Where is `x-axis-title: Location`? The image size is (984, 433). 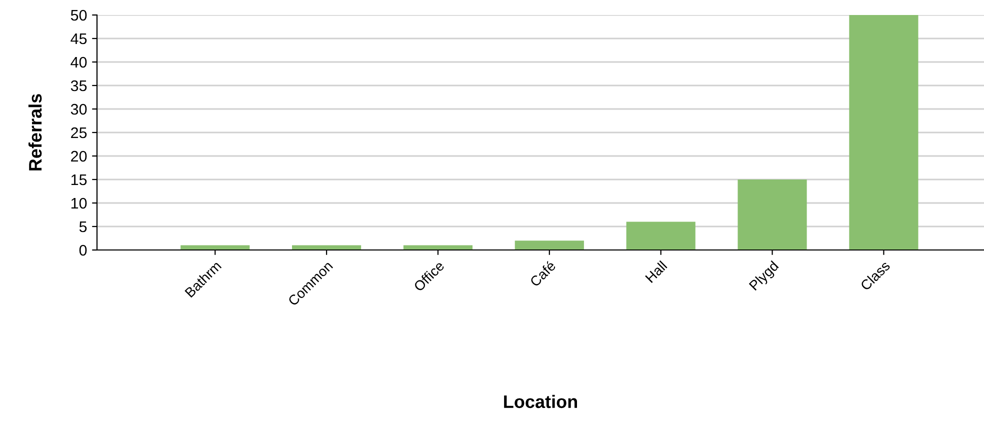
x-axis-title: Location is located at coordinates (540, 401).